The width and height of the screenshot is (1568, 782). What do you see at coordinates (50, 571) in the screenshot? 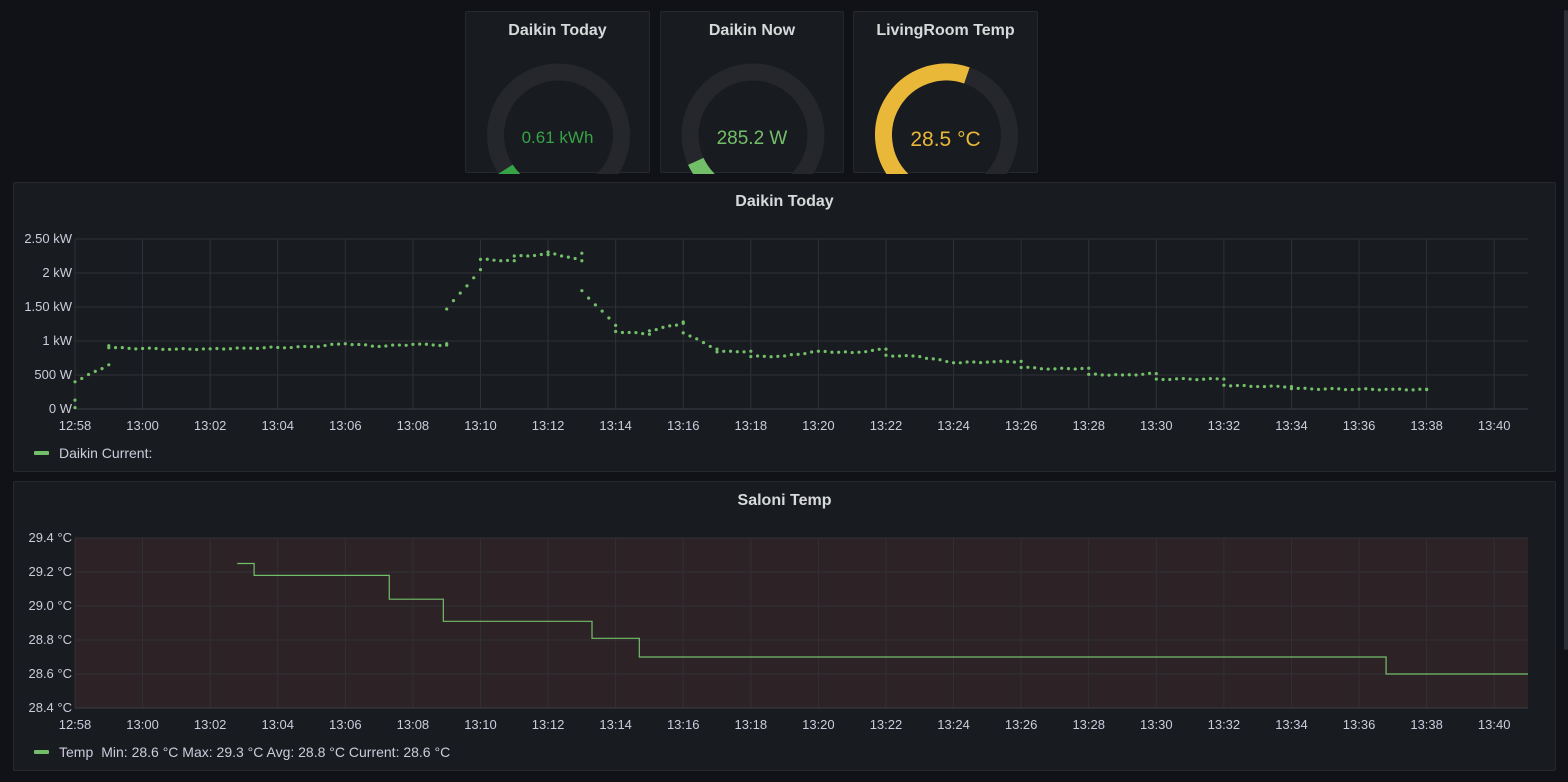
I see `y-tick-label: 29.2 °C` at bounding box center [50, 571].